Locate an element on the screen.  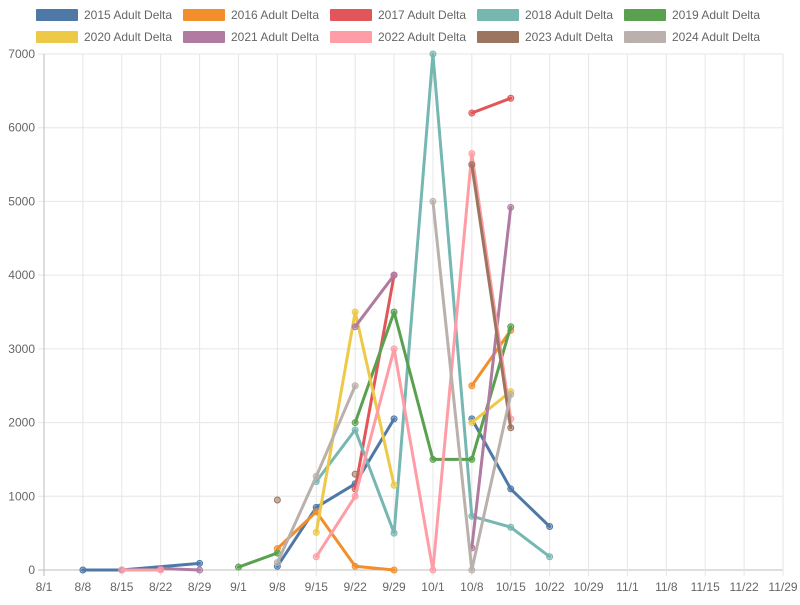
legend-label: 2024 Adult Delta is located at coordinates (716, 37).